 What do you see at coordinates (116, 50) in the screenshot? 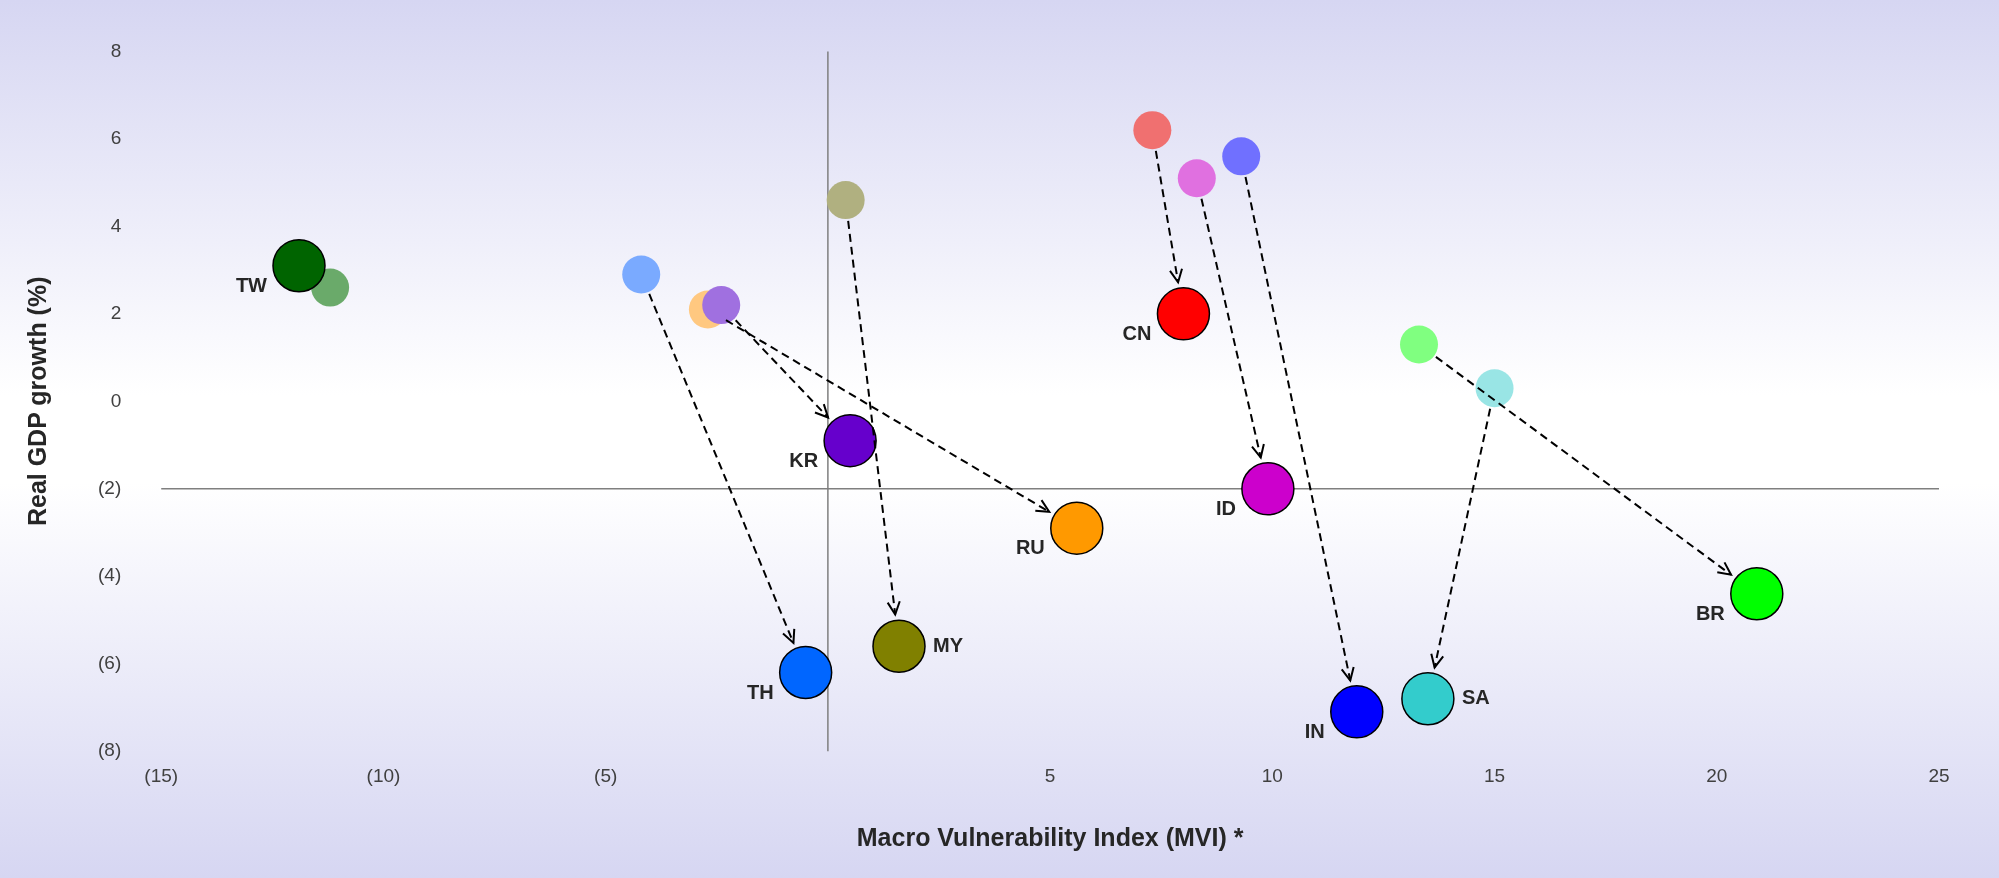
I see `y-tick-label: 8` at bounding box center [116, 50].